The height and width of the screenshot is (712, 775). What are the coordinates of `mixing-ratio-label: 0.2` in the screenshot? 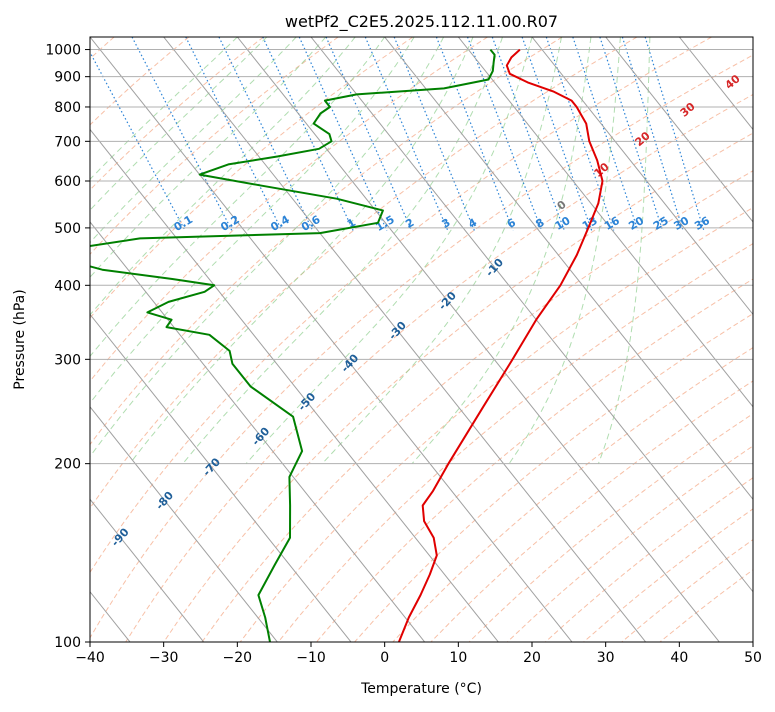 It's located at (229, 223).